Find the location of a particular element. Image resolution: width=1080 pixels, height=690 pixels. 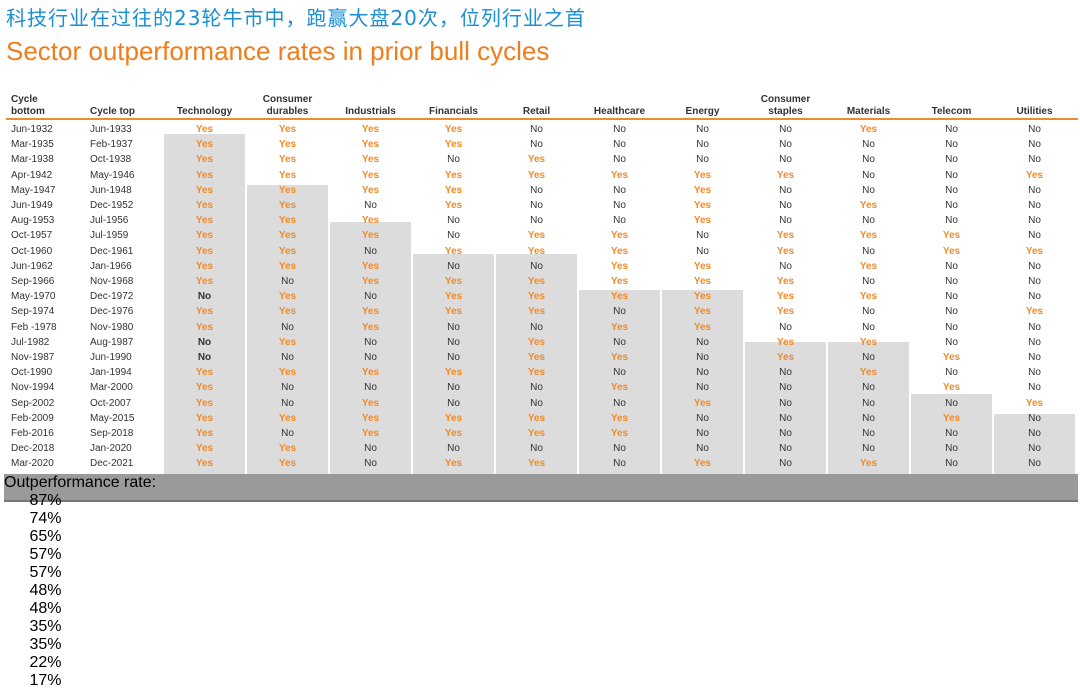

header-cycle-top: Cycle top is located at coordinates (113, 111).